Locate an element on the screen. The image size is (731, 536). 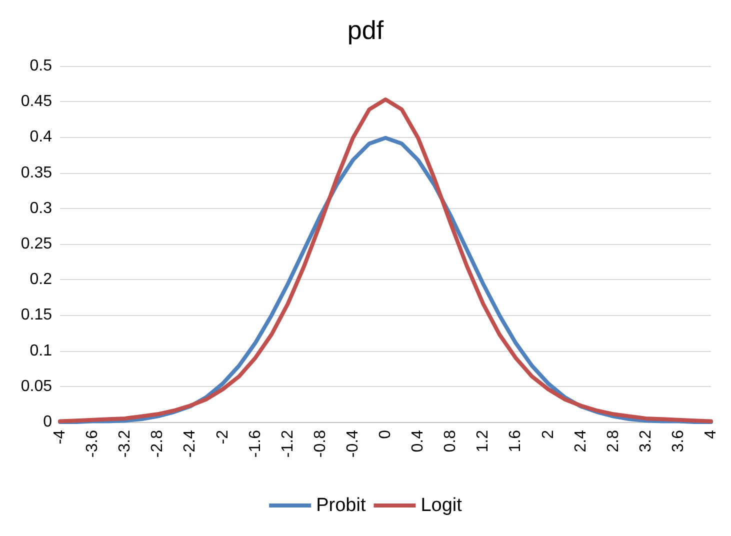
y-tick-label: 0.2 is located at coordinates (41, 279).